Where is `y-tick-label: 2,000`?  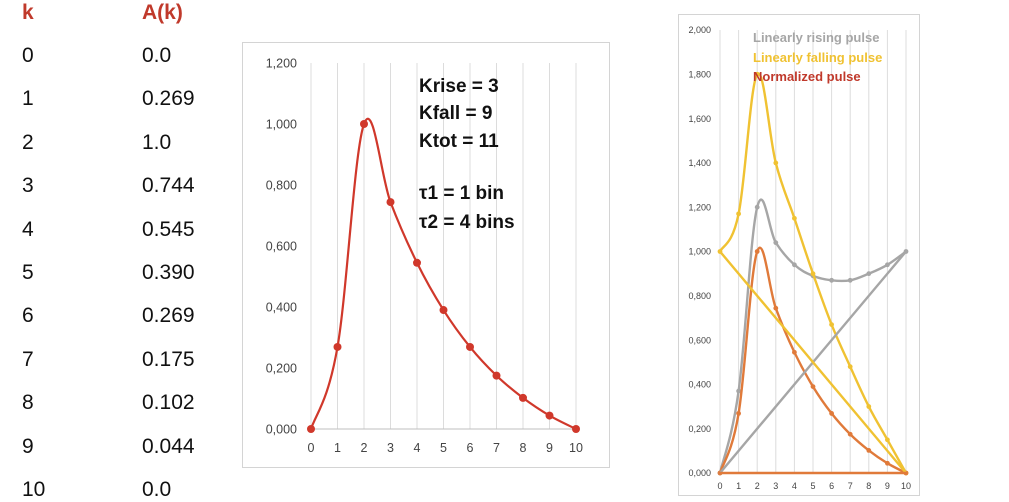
y-tick-label: 2,000 is located at coordinates (699, 30).